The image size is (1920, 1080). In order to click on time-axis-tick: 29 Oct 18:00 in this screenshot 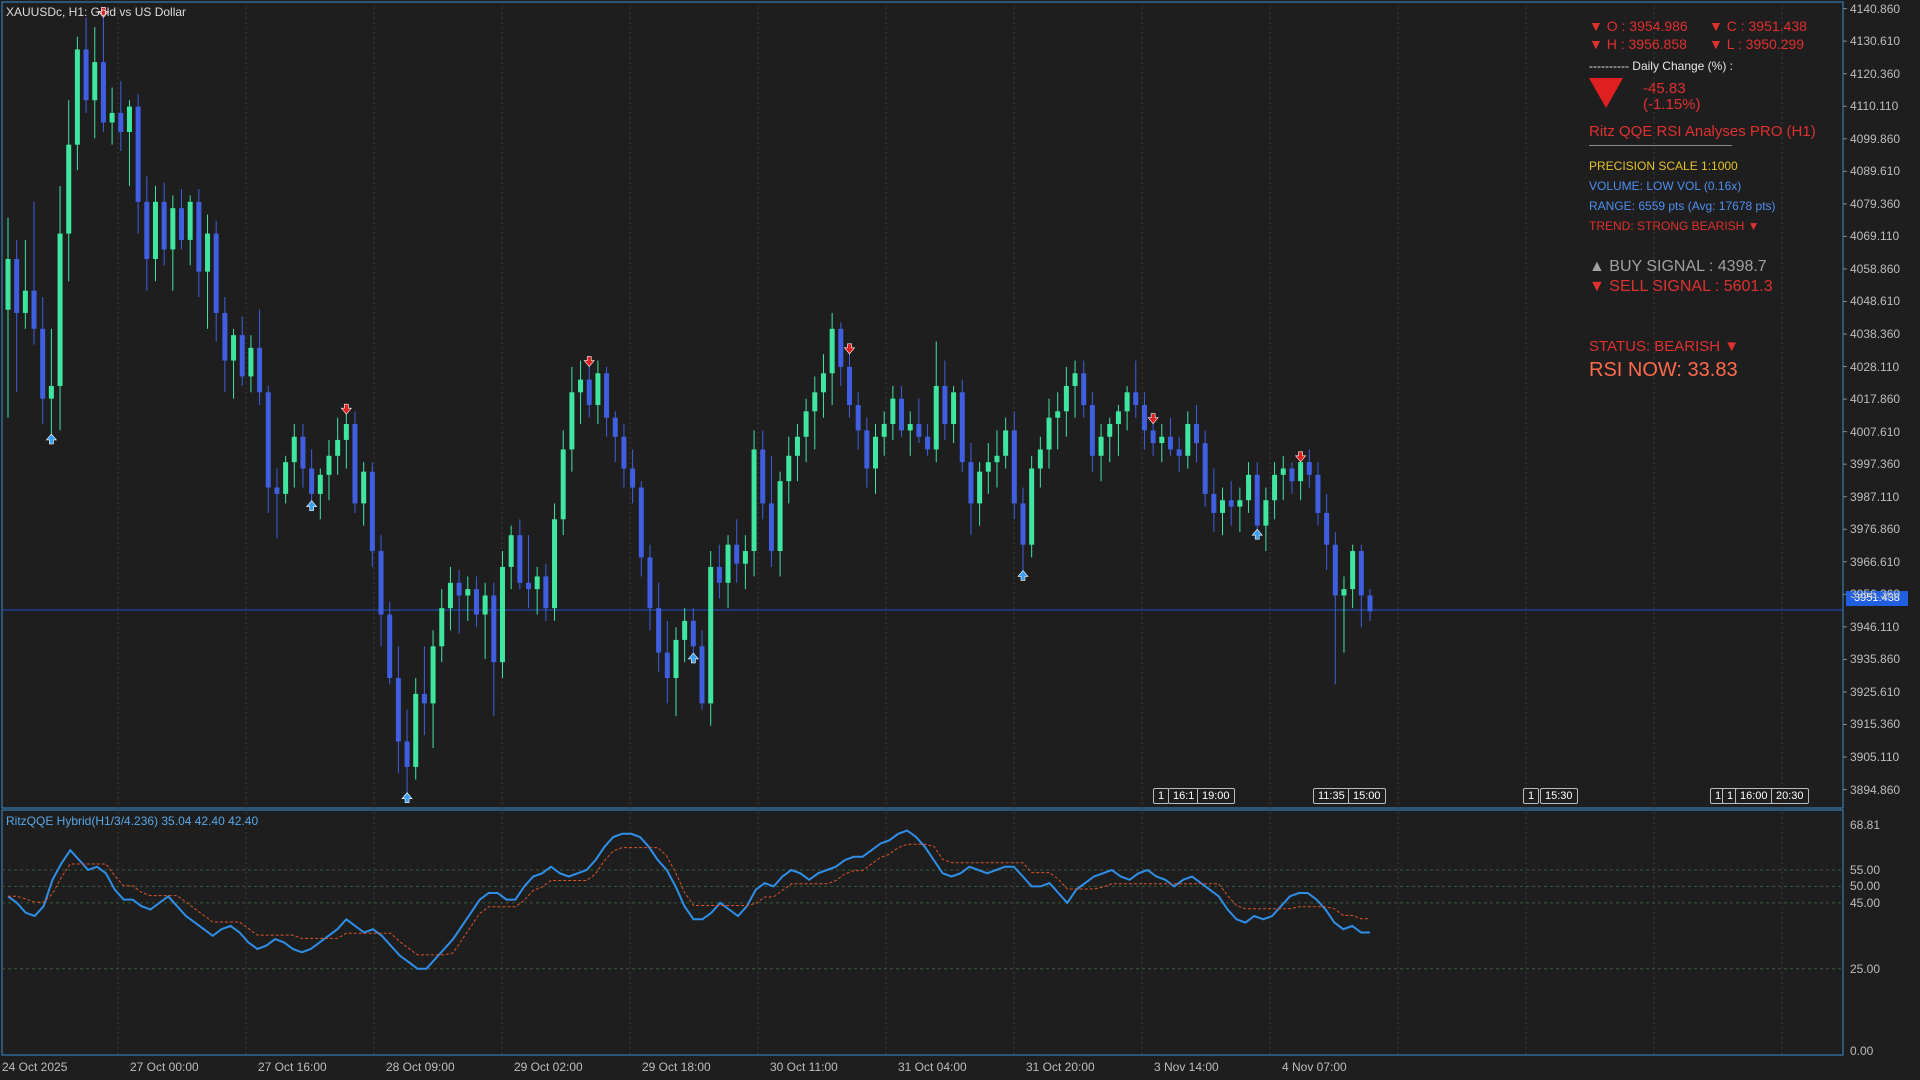, I will do `click(676, 1067)`.